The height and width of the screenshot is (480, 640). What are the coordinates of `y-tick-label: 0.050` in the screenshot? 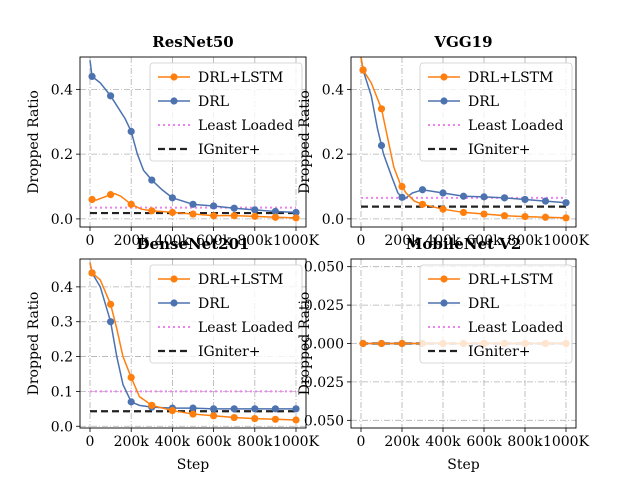 It's located at (324, 421).